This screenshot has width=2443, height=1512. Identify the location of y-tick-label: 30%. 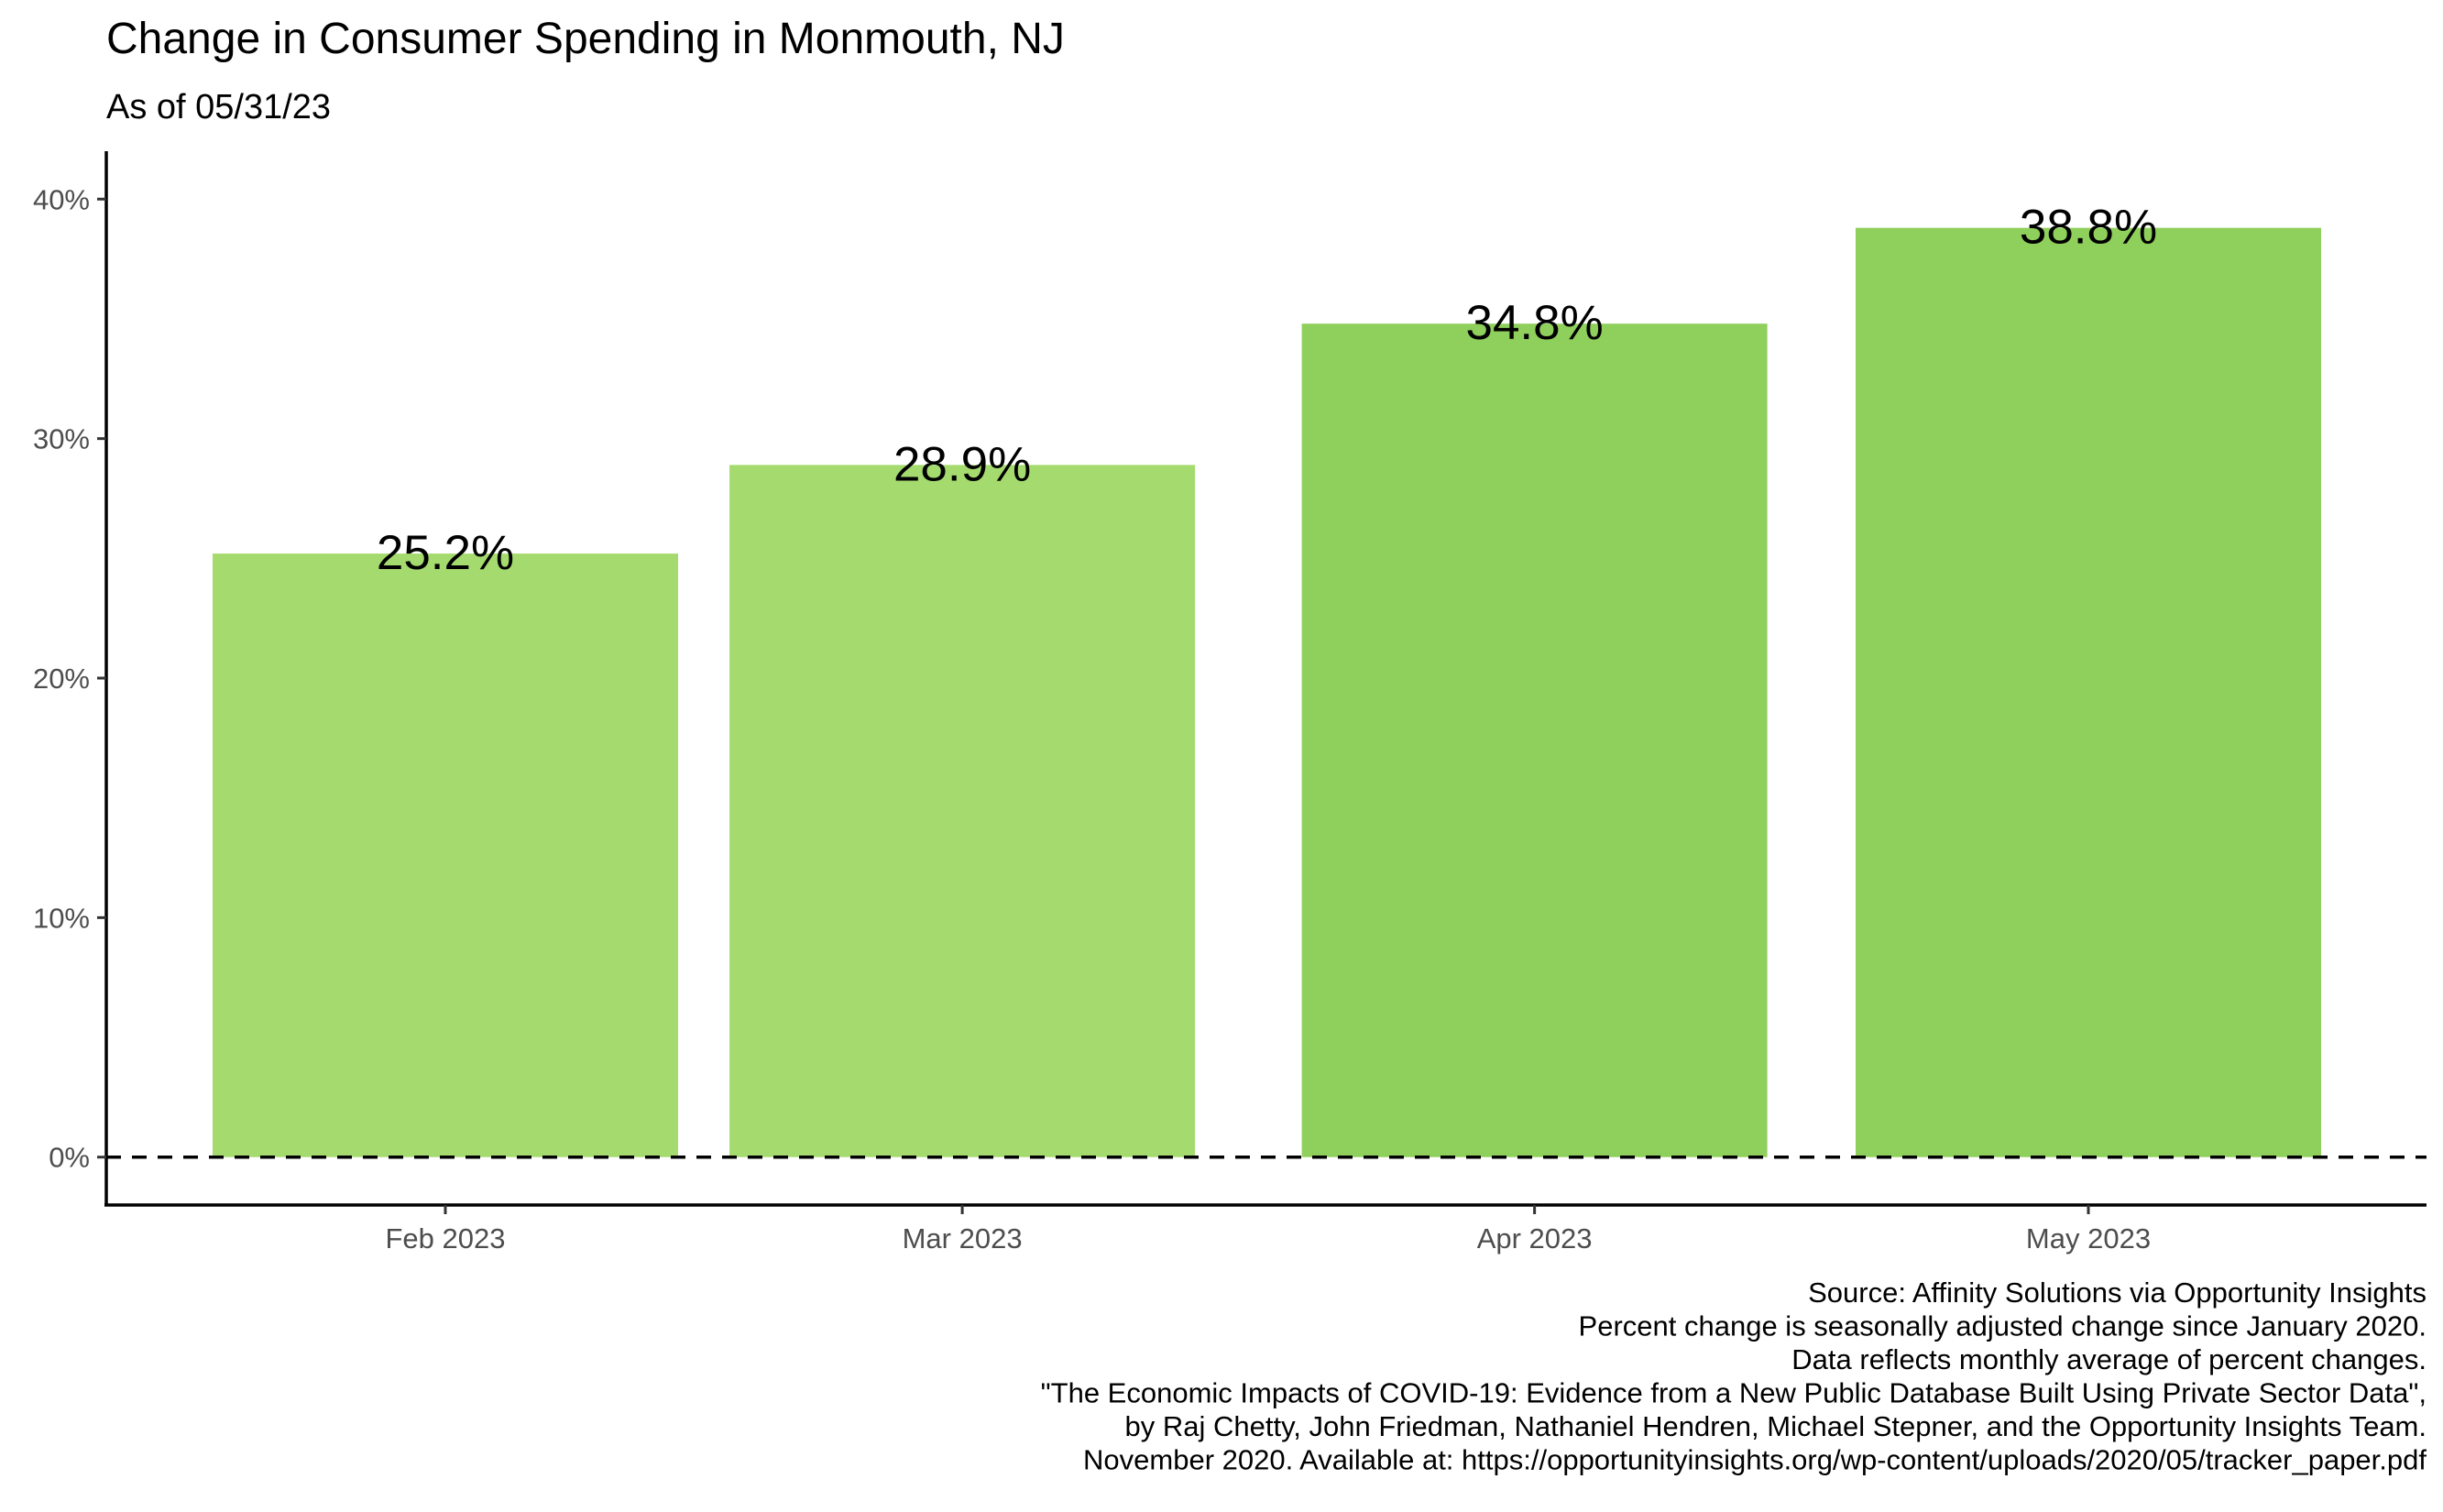
(61, 439).